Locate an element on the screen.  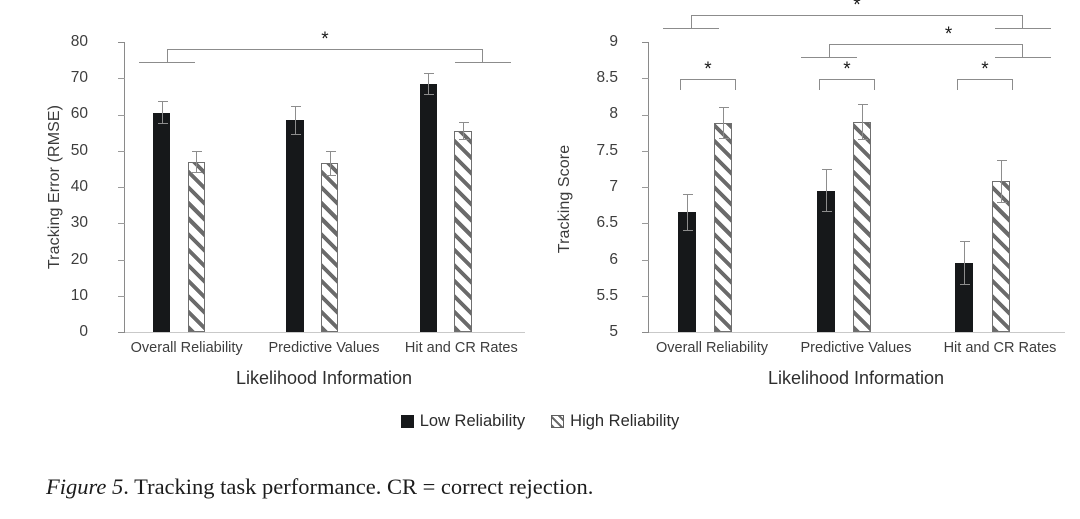
y-tick-label: 20 is located at coordinates (79, 259).